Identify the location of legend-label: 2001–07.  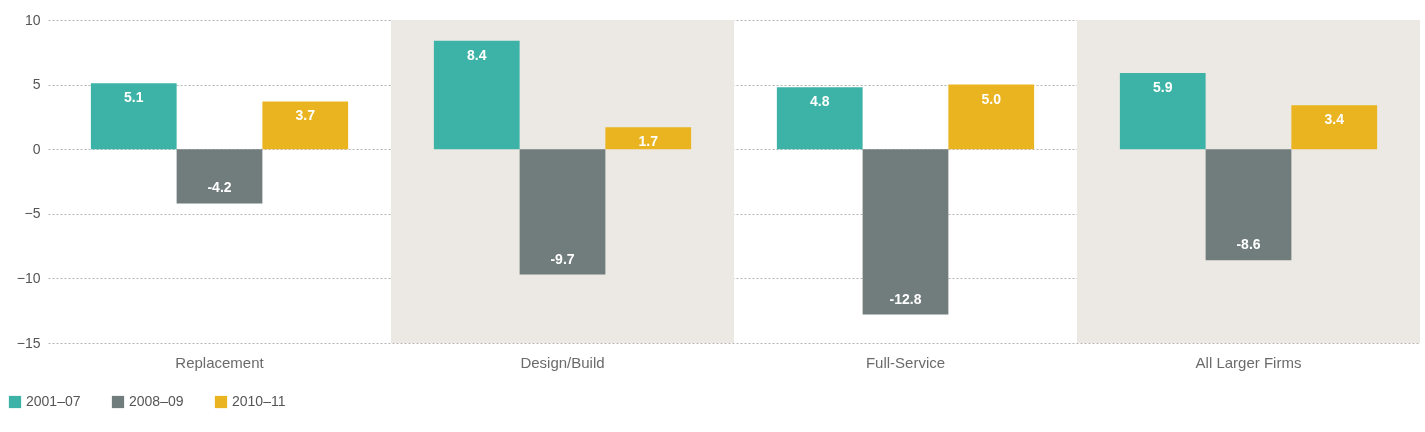
(53, 401).